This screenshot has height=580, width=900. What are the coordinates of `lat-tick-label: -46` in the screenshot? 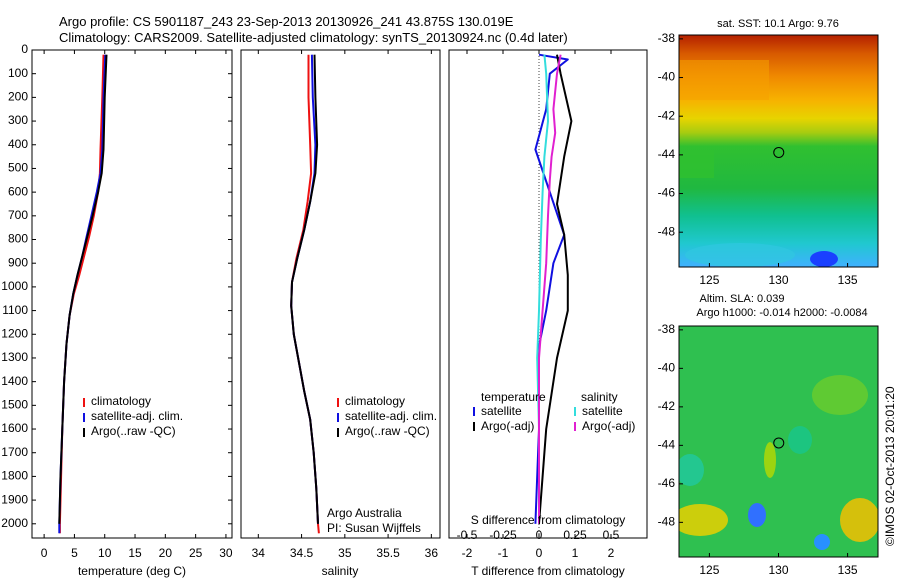 It's located at (667, 193).